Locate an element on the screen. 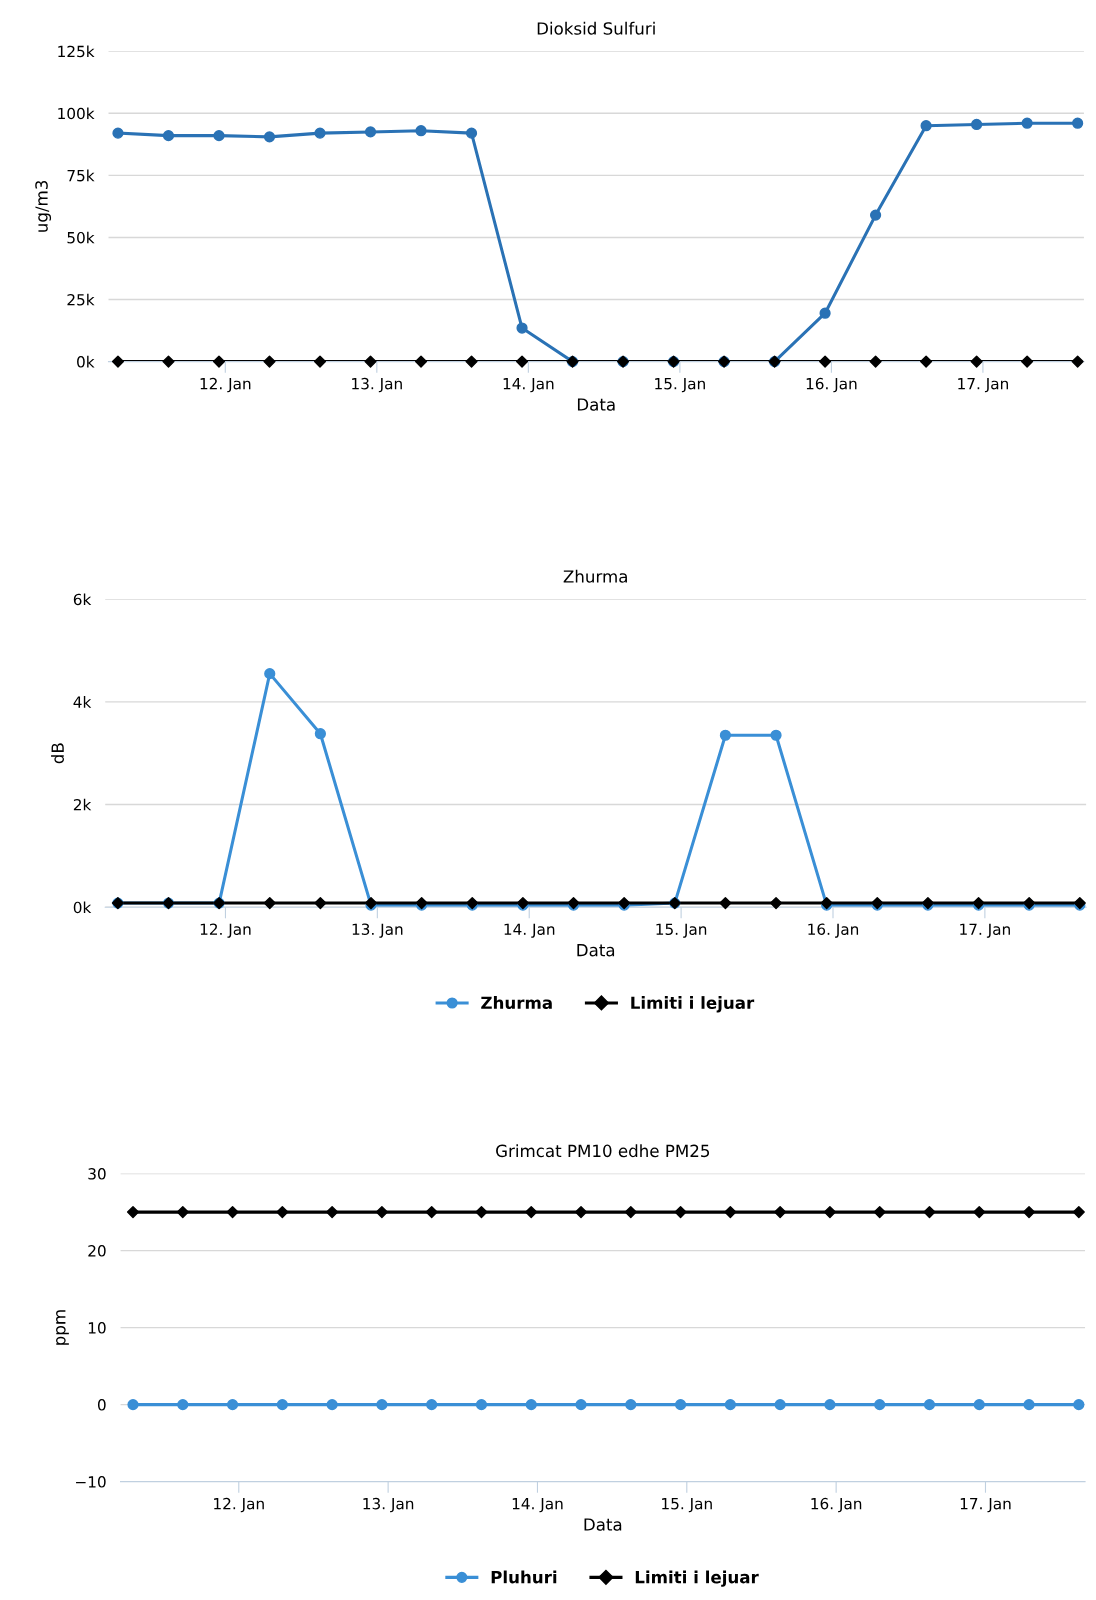 The height and width of the screenshot is (1600, 1096). y-tick-label: −10 is located at coordinates (91, 1482).